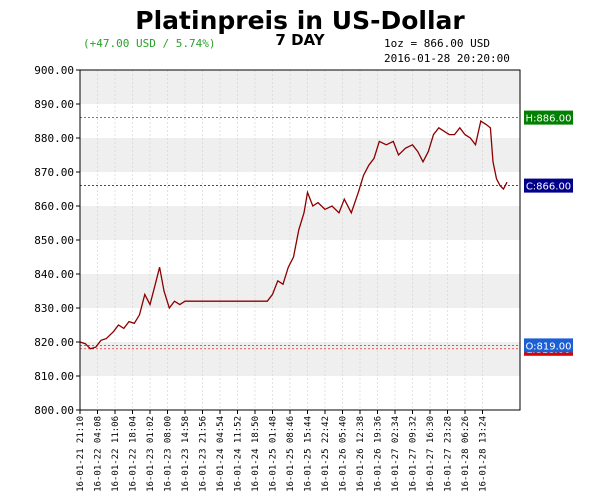 The image size is (600, 500). What do you see at coordinates (379, 454) in the screenshot?
I see `x-tick-label: 16-01-26 19:36` at bounding box center [379, 454].